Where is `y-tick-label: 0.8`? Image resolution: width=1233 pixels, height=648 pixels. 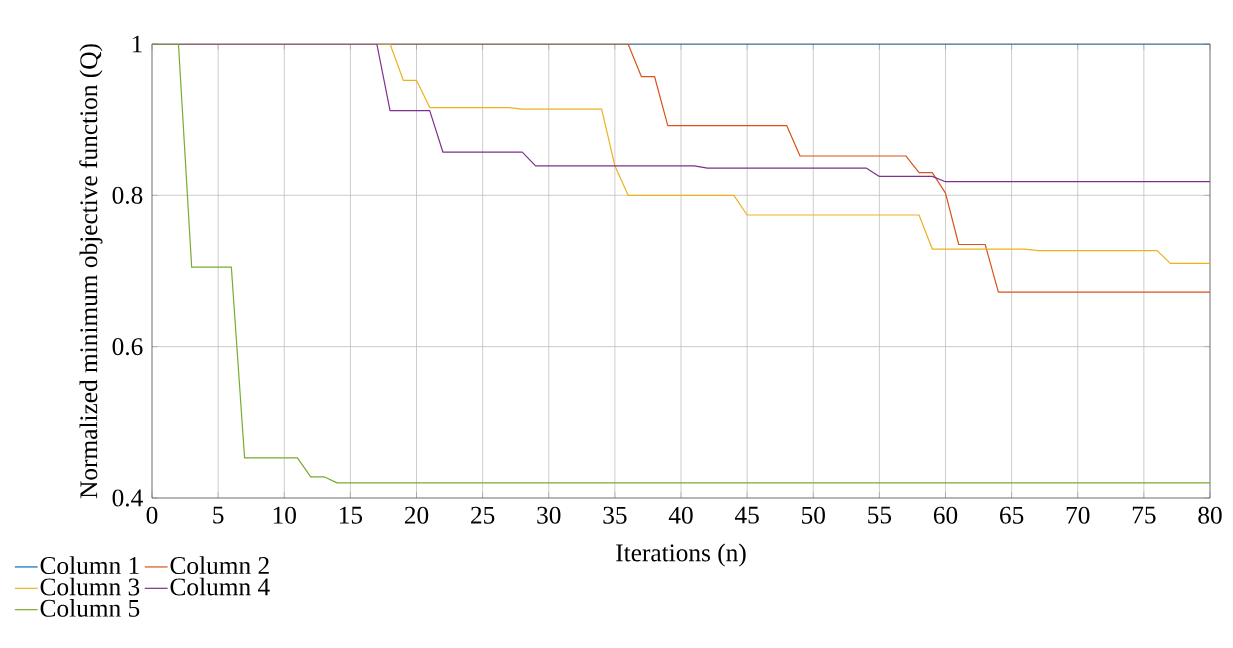
y-tick-label: 0.8 is located at coordinates (127, 195).